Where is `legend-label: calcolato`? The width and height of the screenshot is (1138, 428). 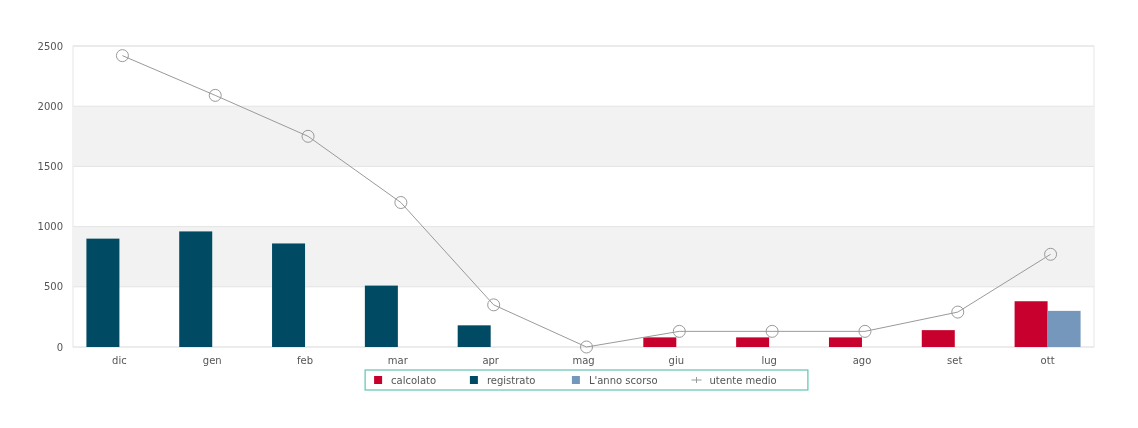 legend-label: calcolato is located at coordinates (414, 380).